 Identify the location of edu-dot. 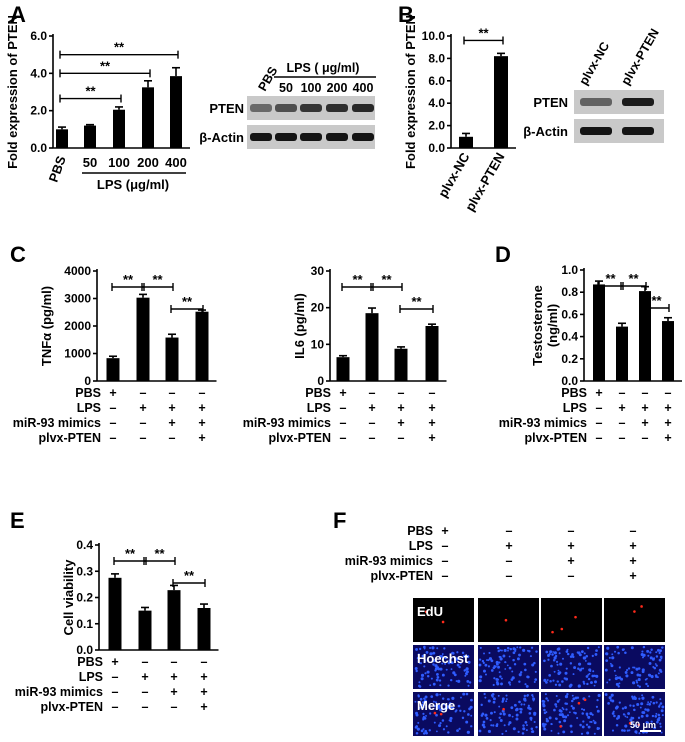
(443, 622).